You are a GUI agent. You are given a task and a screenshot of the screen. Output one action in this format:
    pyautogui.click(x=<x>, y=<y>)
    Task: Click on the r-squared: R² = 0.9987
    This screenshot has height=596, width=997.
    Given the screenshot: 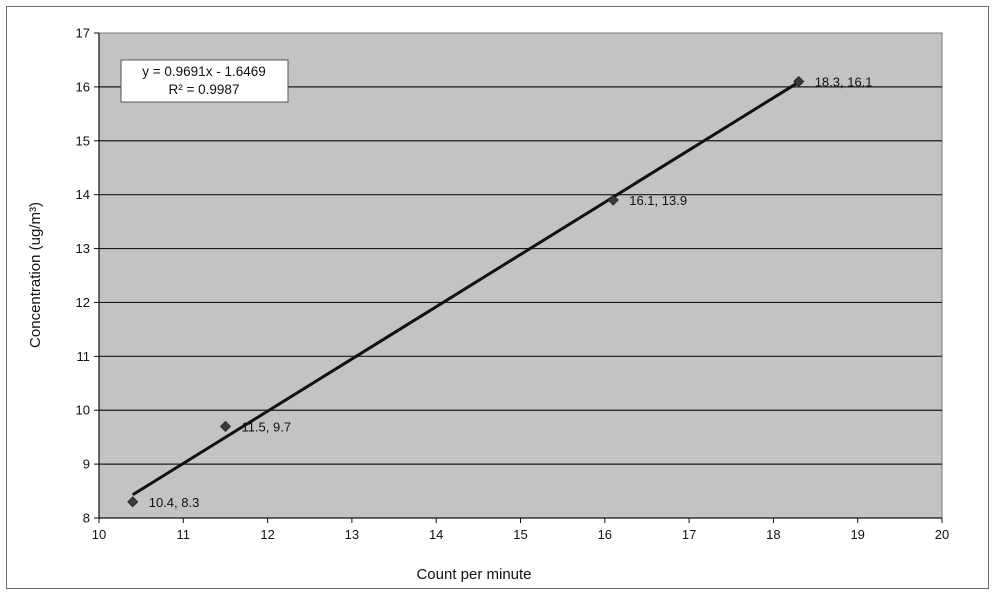 What is the action you would take?
    pyautogui.click(x=204, y=89)
    